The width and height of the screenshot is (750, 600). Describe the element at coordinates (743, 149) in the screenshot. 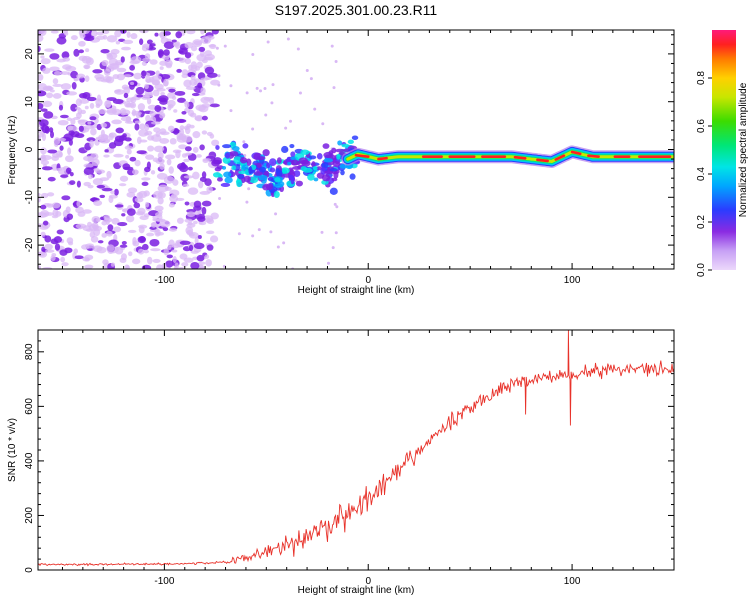

I see `colorbar-label: Normalized spectral amplitude` at that location.